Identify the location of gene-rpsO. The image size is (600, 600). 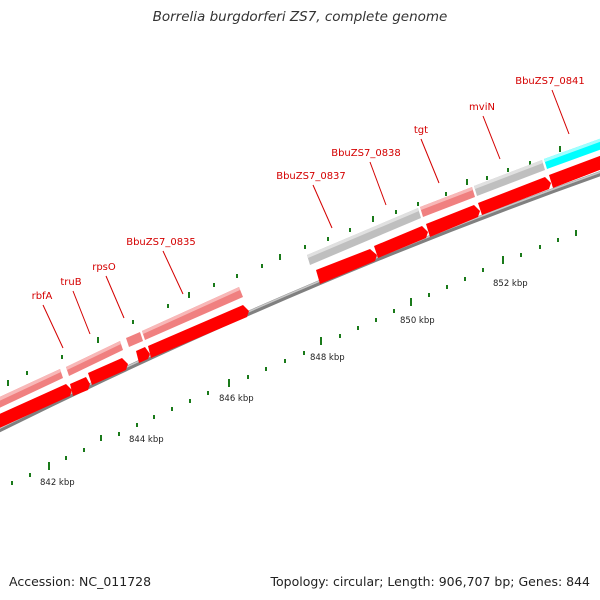
(134, 339).